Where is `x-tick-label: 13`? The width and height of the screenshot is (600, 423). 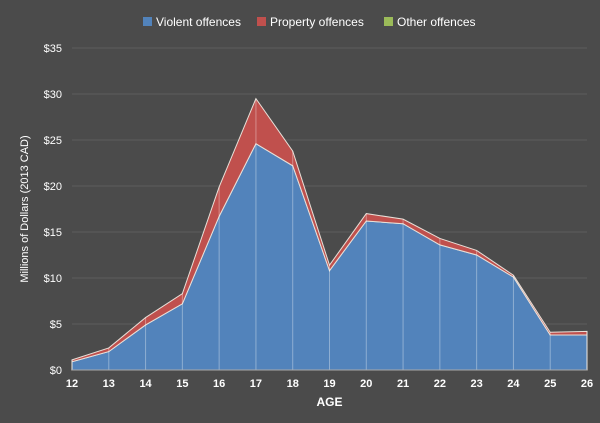
x-tick-label: 13 is located at coordinates (109, 384).